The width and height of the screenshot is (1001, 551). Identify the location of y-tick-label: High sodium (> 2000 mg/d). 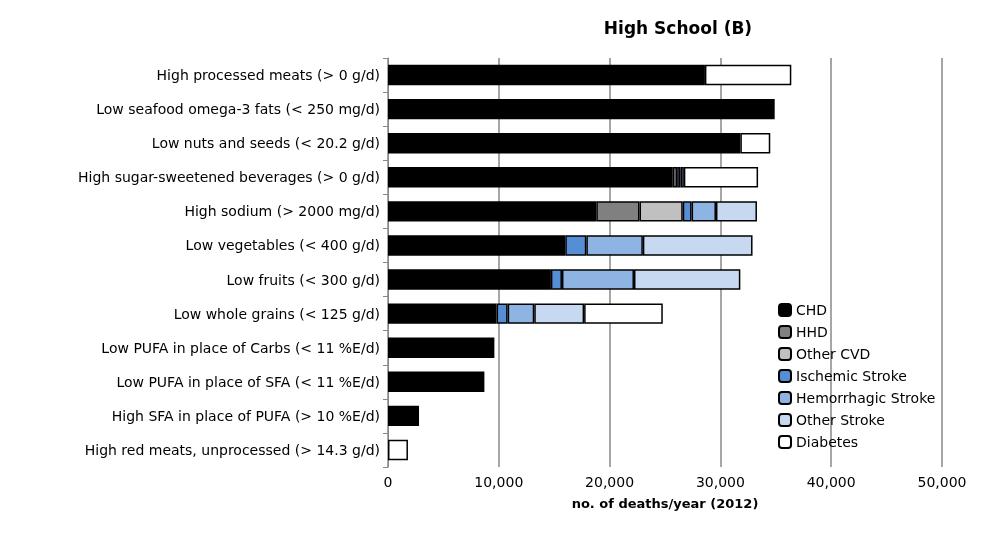
(282, 211).